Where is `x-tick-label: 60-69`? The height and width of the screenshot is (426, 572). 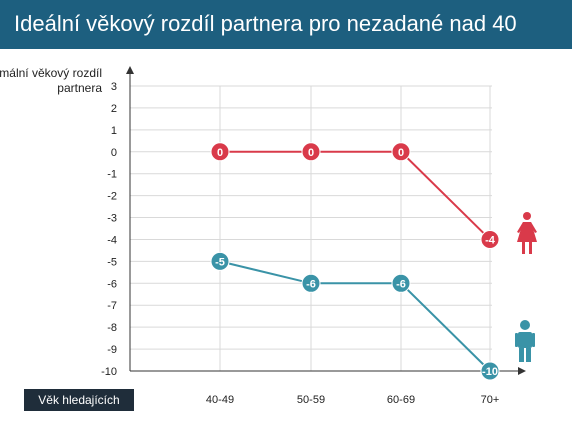 x-tick-label: 60-69 is located at coordinates (401, 400).